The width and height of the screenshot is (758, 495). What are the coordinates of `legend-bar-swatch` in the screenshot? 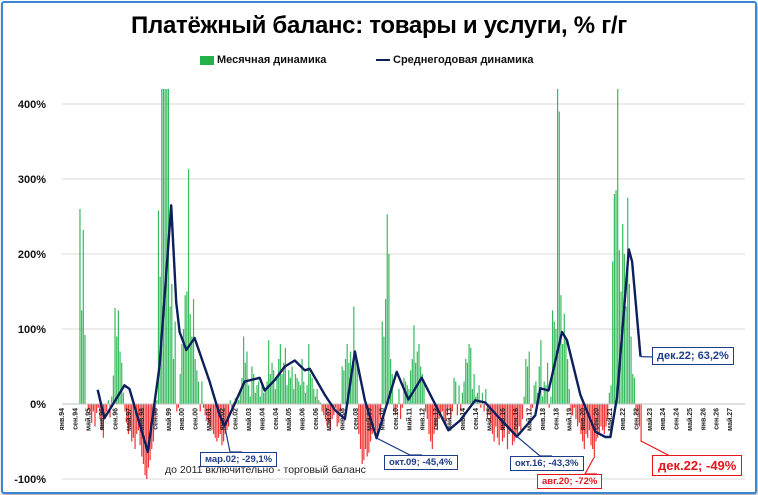 It's located at (207, 60).